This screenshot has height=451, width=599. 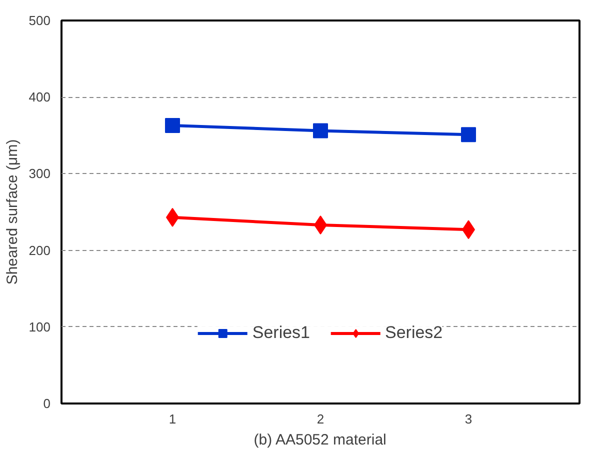 What do you see at coordinates (320, 419) in the screenshot?
I see `x-tick-label: 2` at bounding box center [320, 419].